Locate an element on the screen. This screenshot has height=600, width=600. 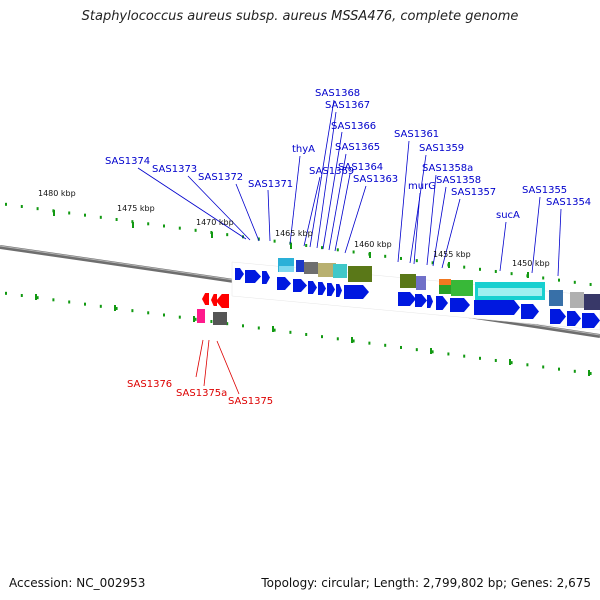
gene-label-sas1355: SAS1355 is located at coordinates (544, 190).